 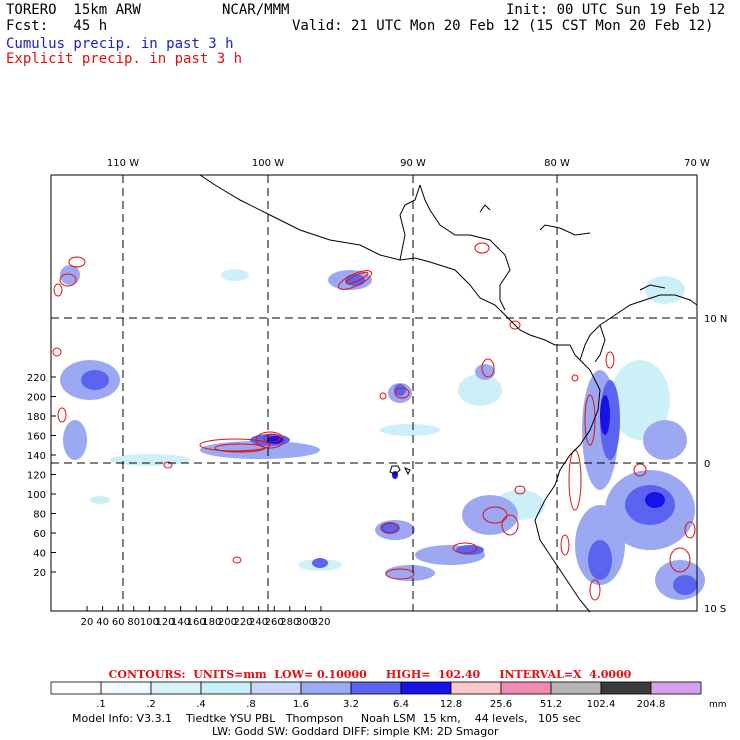 I want to click on x-tick-label: 180, so click(x=211, y=622).